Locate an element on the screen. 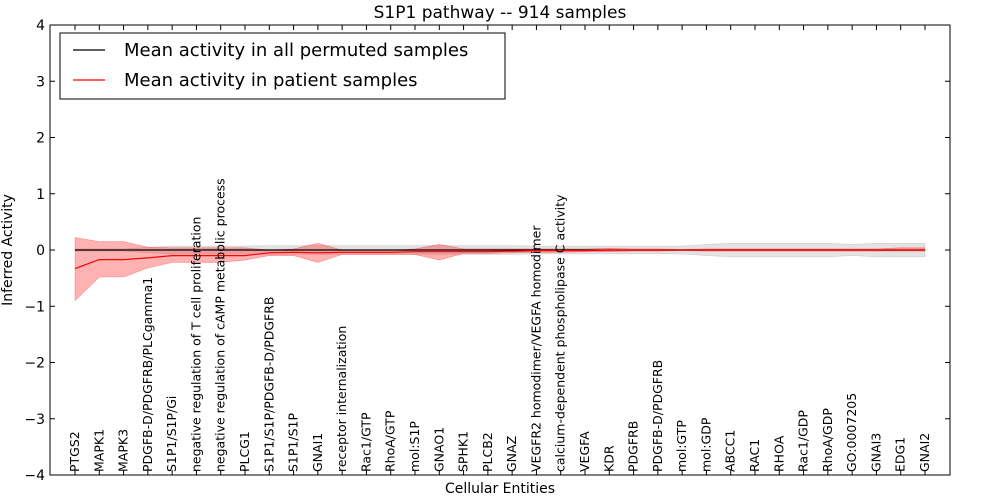 Image resolution: width=1000 pixels, height=500 pixels. series-line-patient is located at coordinates (499, 259).